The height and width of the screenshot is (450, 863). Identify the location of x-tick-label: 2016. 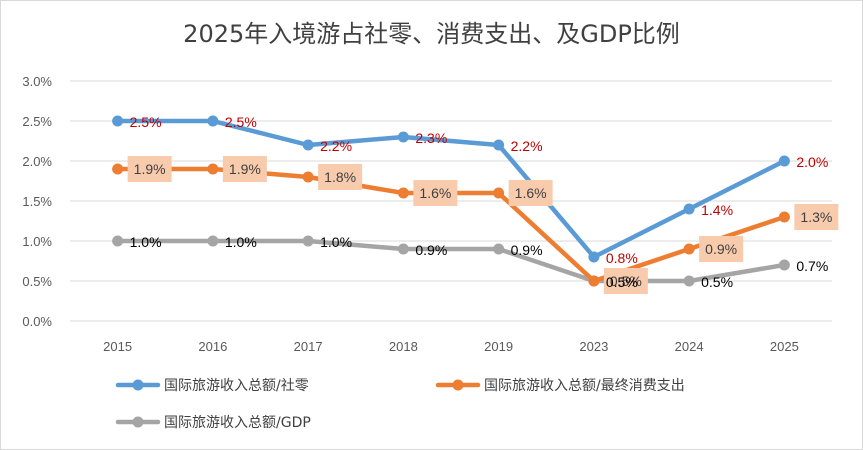
(212, 346).